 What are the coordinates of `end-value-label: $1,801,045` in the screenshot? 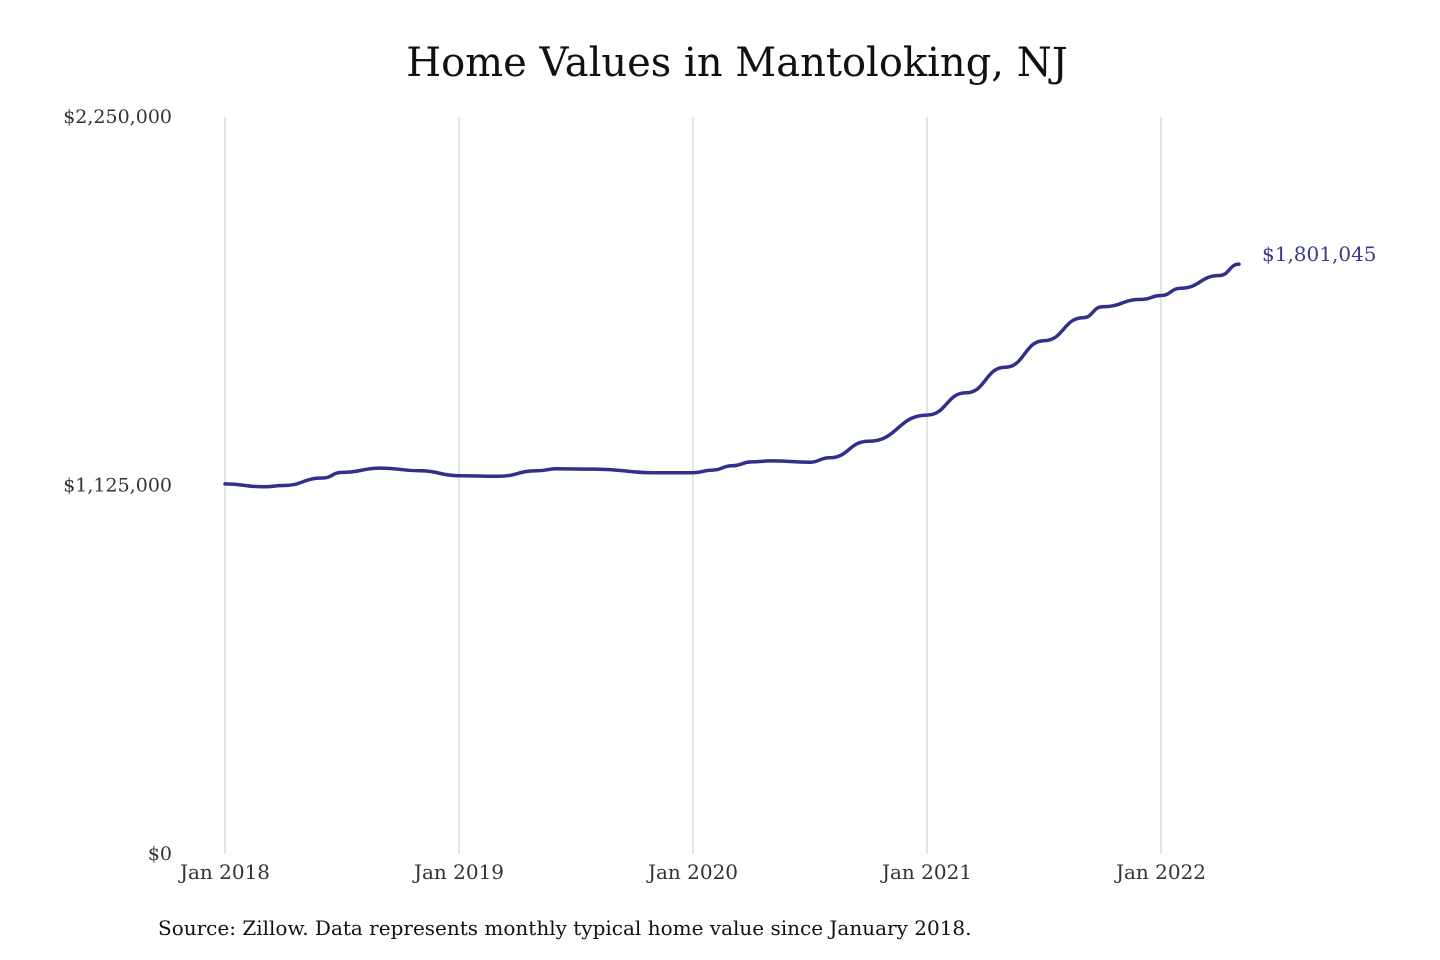 It's located at (1319, 254).